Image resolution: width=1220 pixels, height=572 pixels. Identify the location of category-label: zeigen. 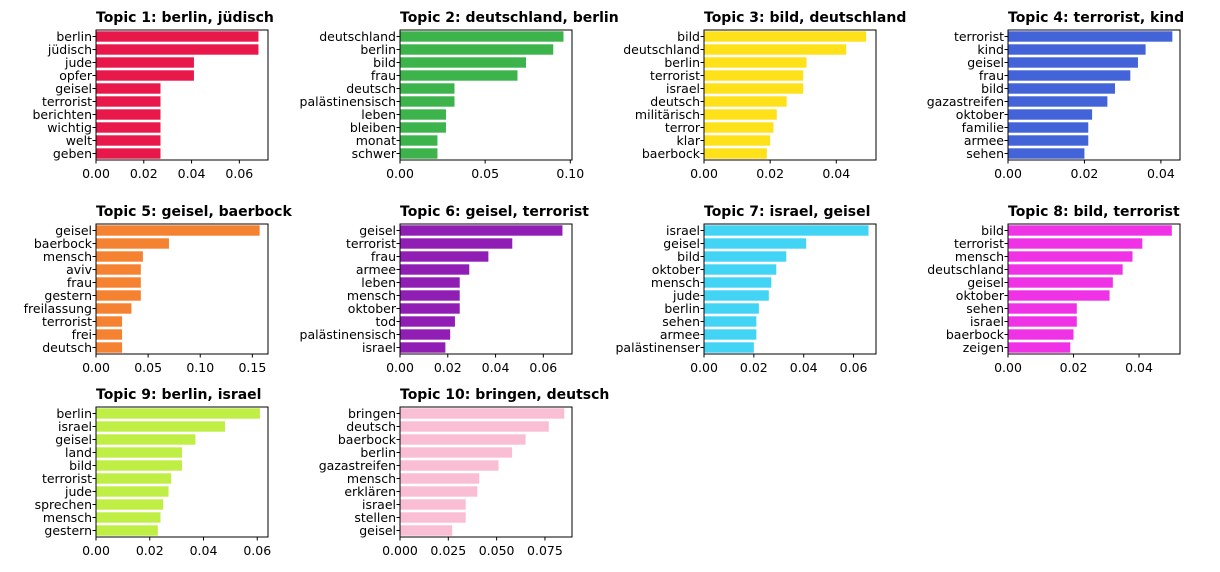
(983, 347).